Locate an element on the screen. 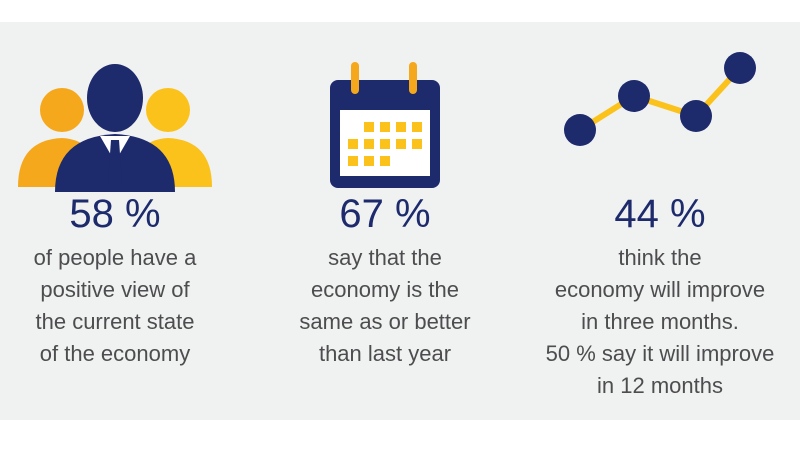  trend-icon is located at coordinates (660, 99).